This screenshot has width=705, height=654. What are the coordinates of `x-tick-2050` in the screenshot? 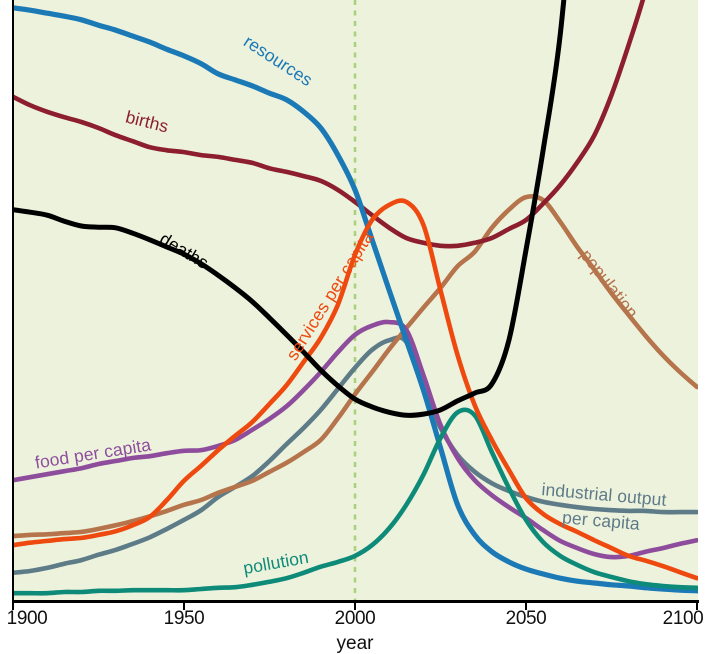 It's located at (526, 606).